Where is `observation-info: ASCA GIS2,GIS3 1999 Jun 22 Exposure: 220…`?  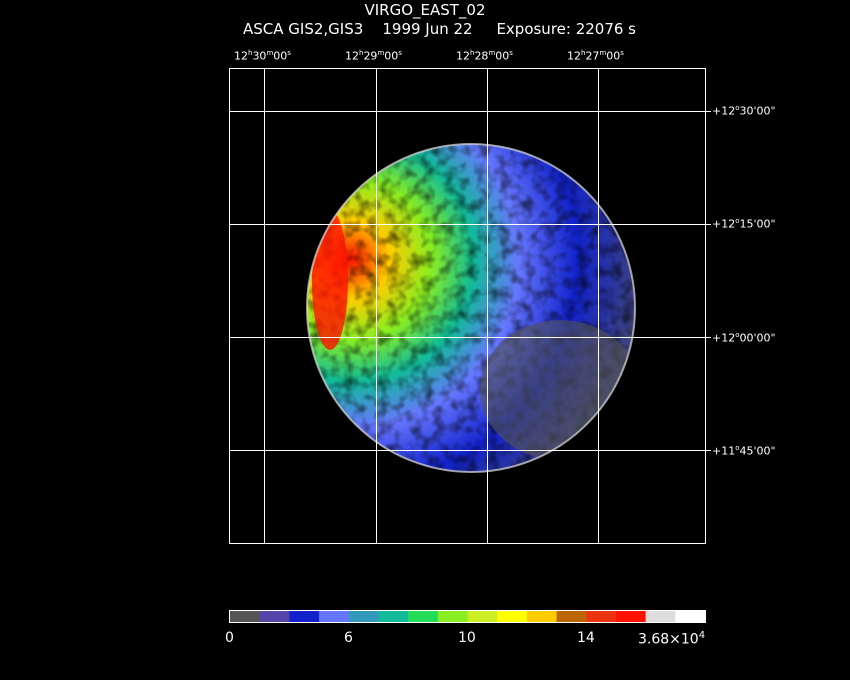 observation-info: ASCA GIS2,GIS3 1999 Jun 22 Exposure: 220… is located at coordinates (439, 29).